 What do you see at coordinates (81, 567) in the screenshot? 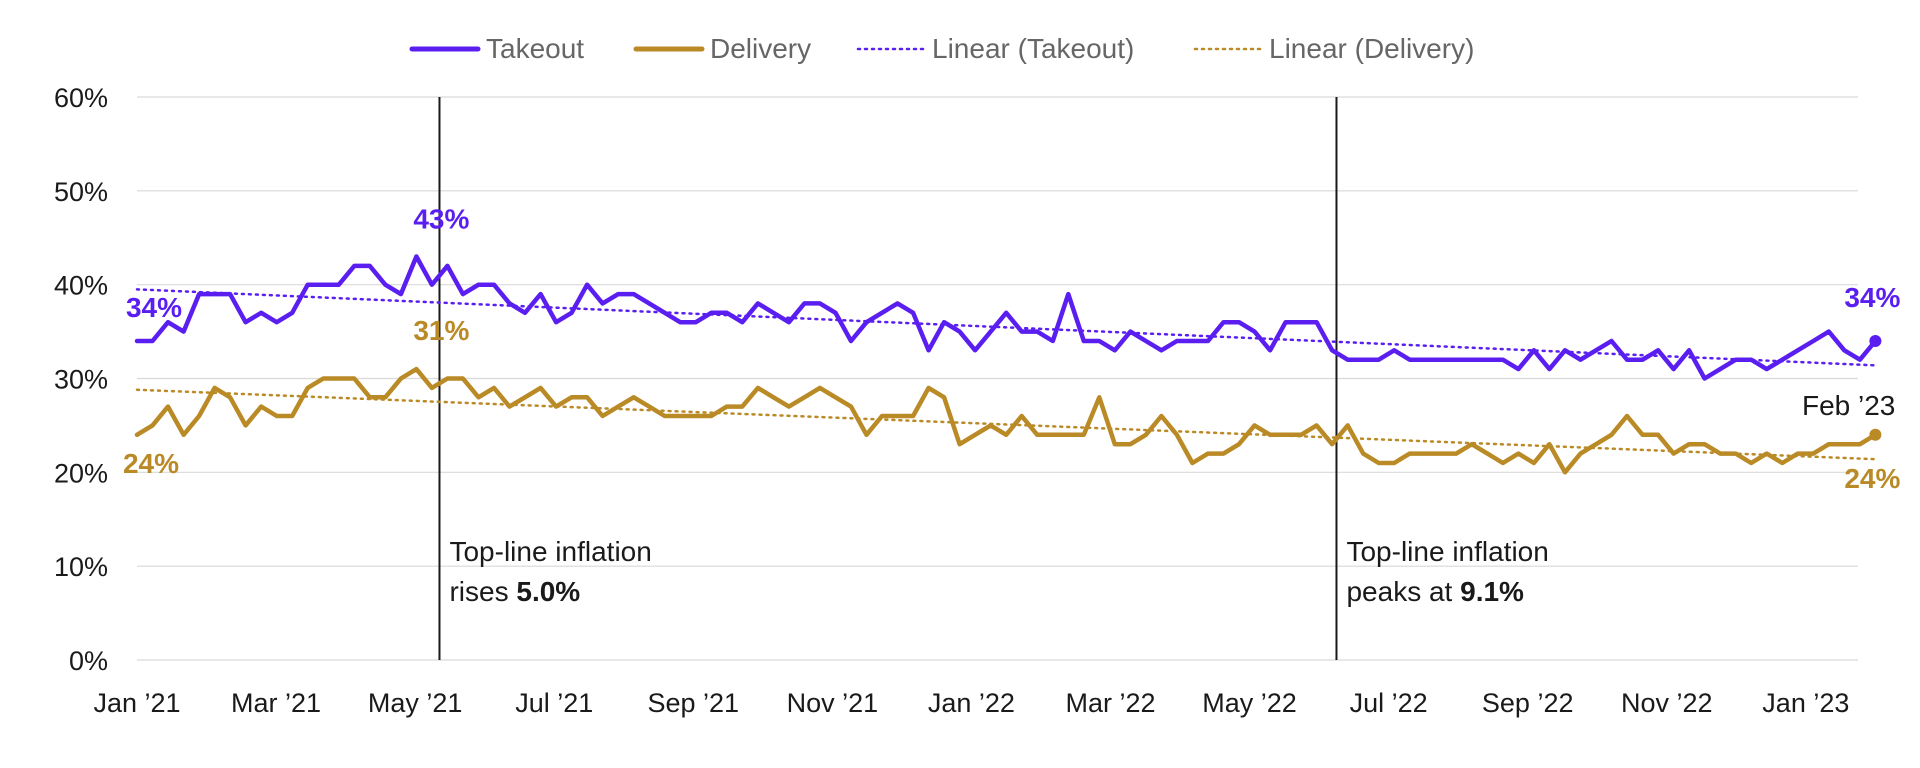
I see `y-tick-label: 10%` at bounding box center [81, 567].